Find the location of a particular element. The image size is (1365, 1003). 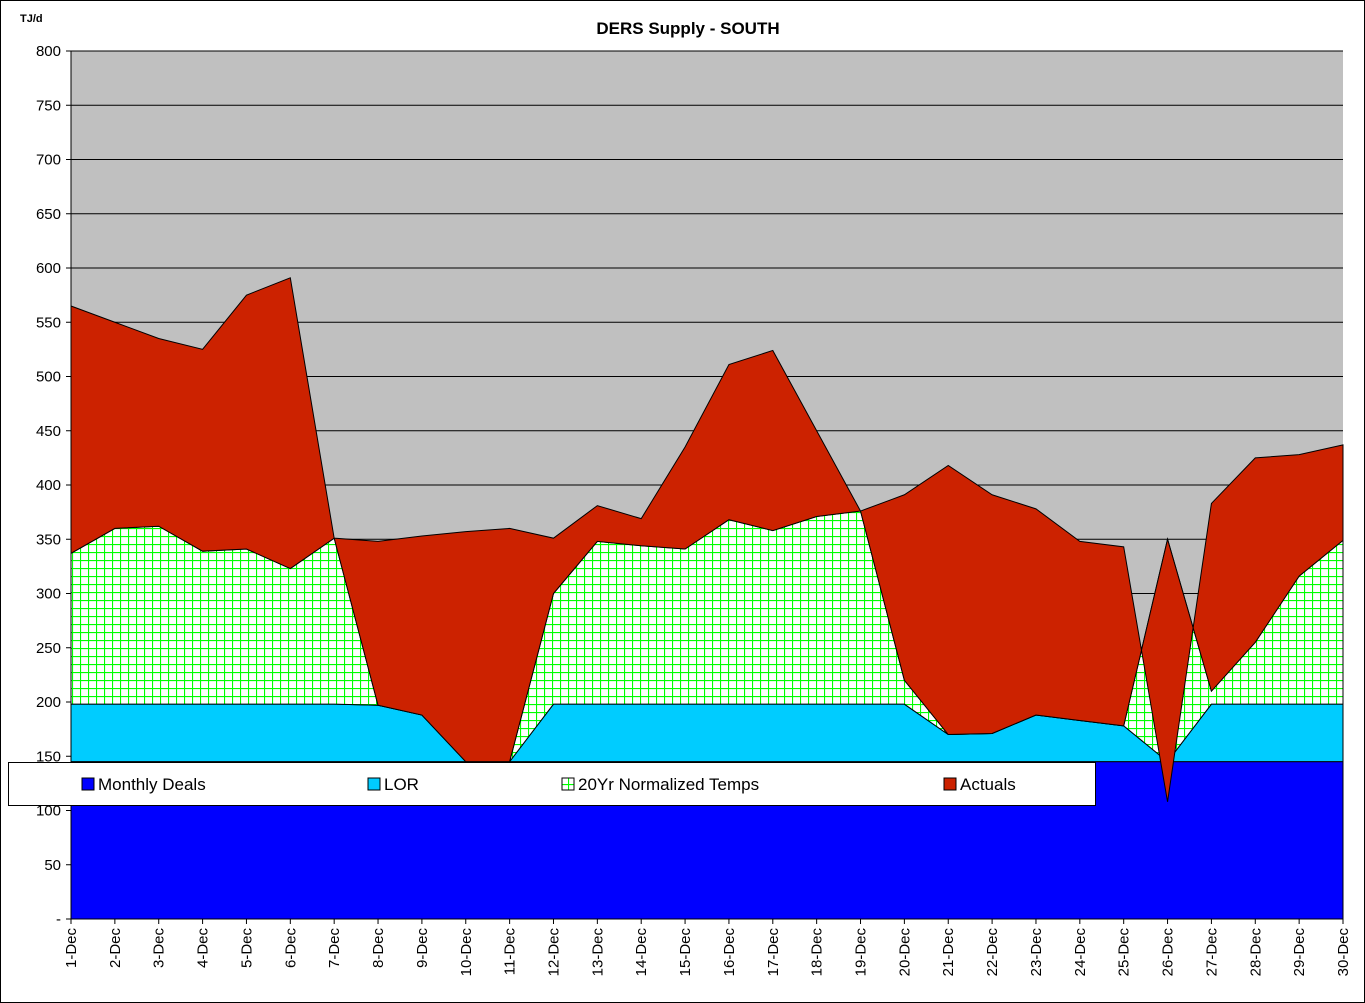

x-tick-label: 21-Dec is located at coordinates (948, 952).